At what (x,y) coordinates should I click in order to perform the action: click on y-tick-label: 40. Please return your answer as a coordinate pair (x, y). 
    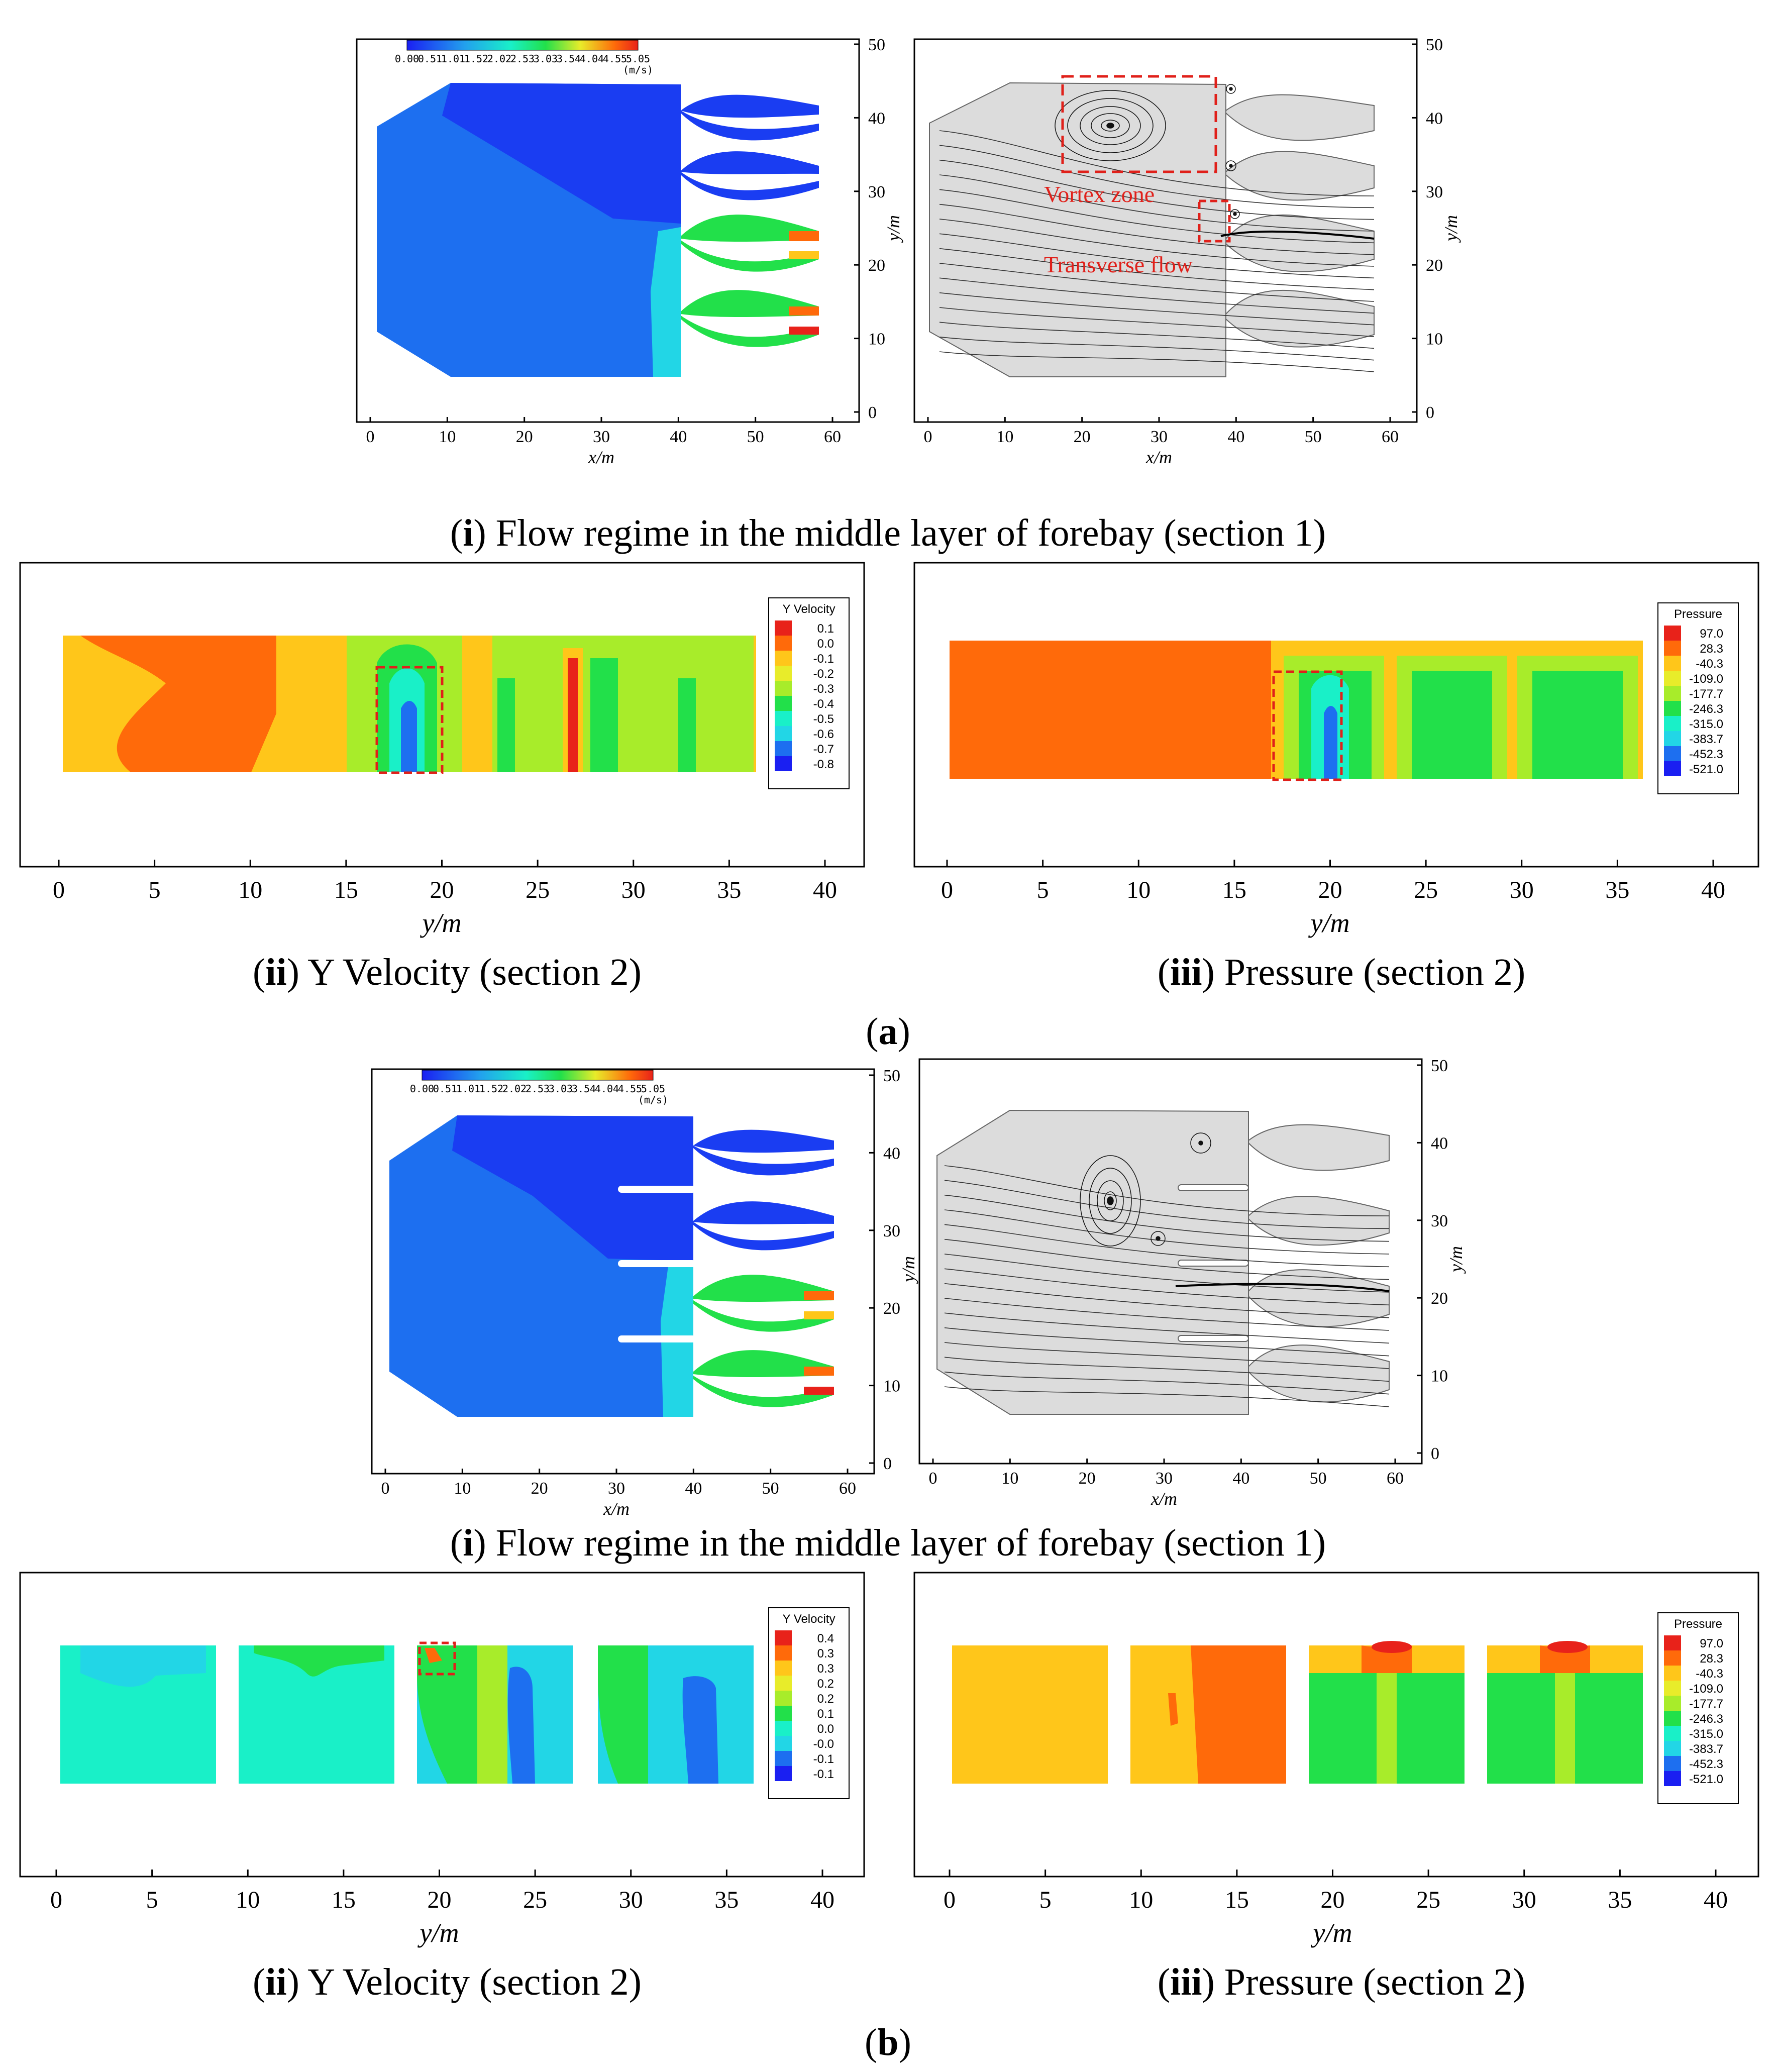
    Looking at the image, I should click on (1440, 1143).